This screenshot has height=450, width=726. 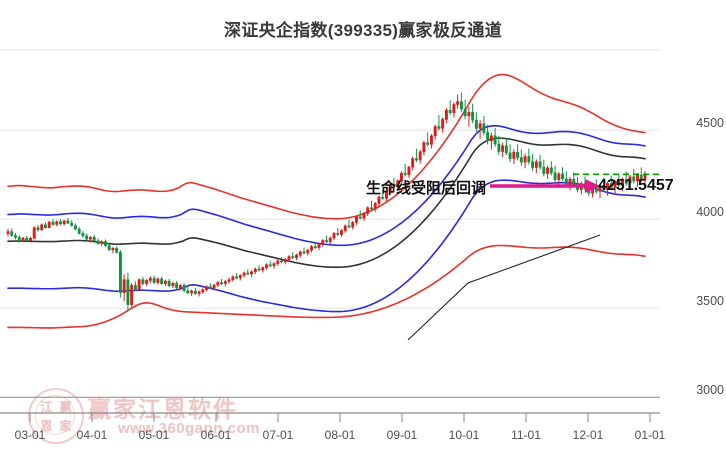 I want to click on x-tick-label: 08-01, so click(x=340, y=435).